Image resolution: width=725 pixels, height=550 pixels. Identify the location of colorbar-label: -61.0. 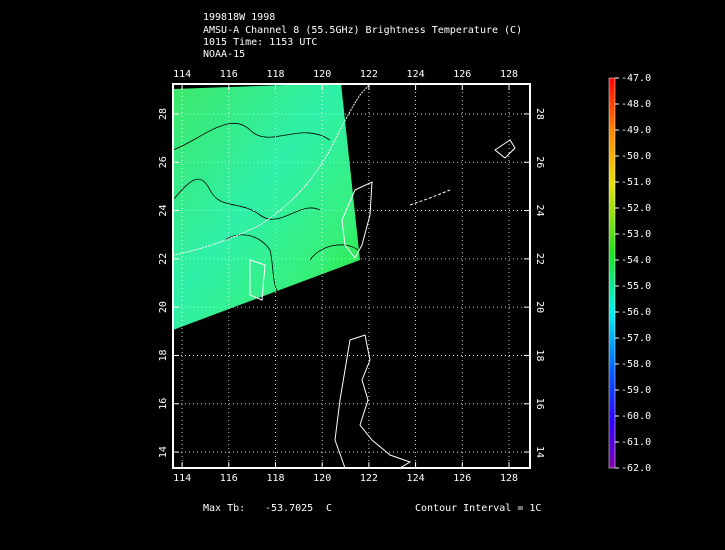
(636, 442).